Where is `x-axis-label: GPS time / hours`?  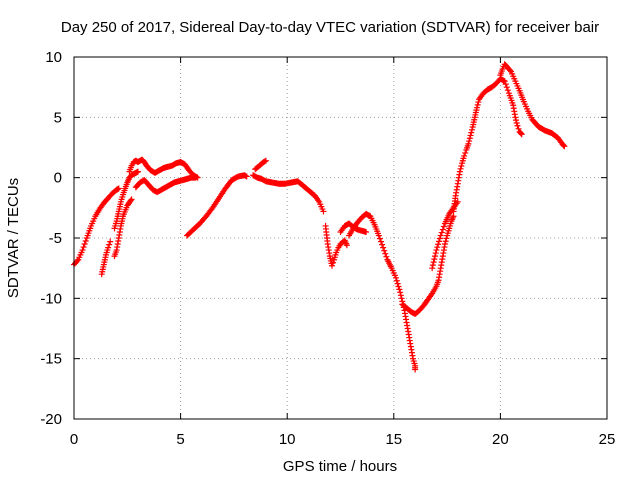
x-axis-label: GPS time / hours is located at coordinates (340, 466).